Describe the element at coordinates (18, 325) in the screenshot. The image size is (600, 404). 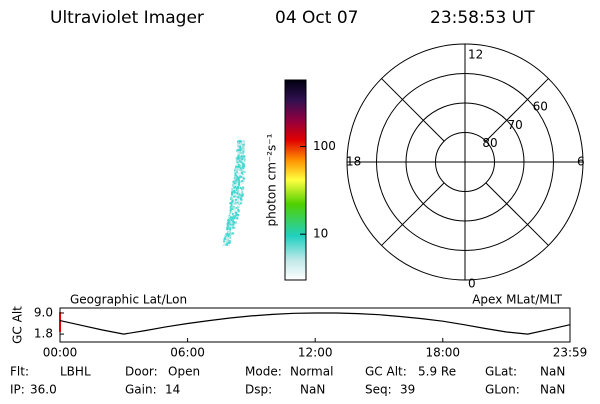
I see `y-axis-label: GC Alt` at that location.